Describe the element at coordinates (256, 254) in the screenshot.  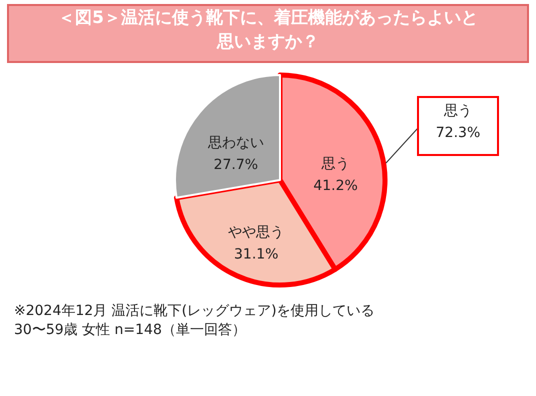
I see `data-label: 31.1%` at that location.